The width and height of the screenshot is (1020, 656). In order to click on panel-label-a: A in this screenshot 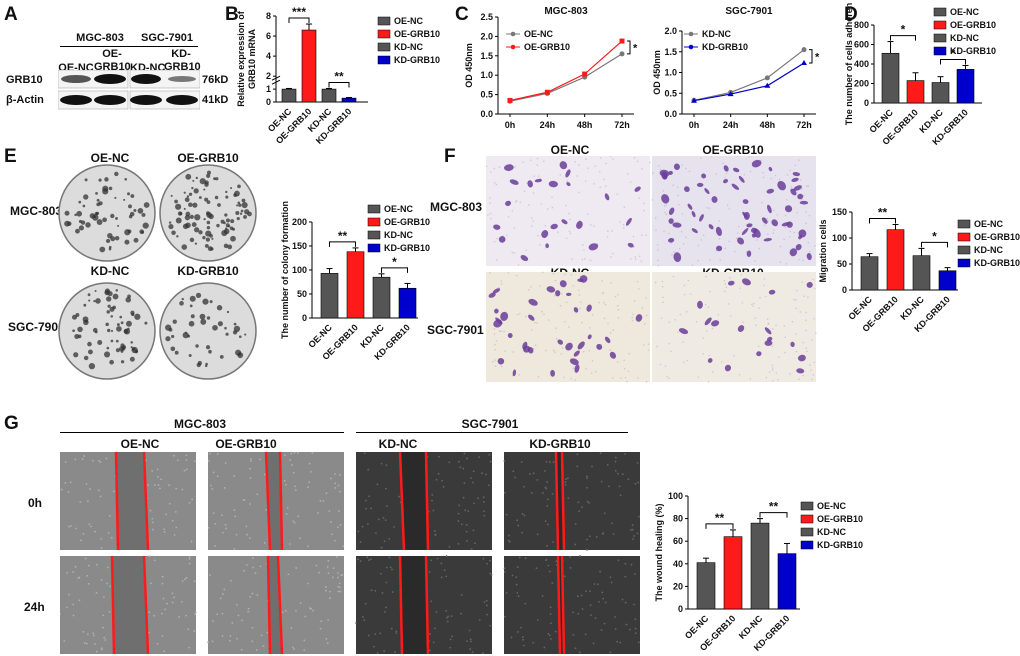, I will do `click(11, 14)`.